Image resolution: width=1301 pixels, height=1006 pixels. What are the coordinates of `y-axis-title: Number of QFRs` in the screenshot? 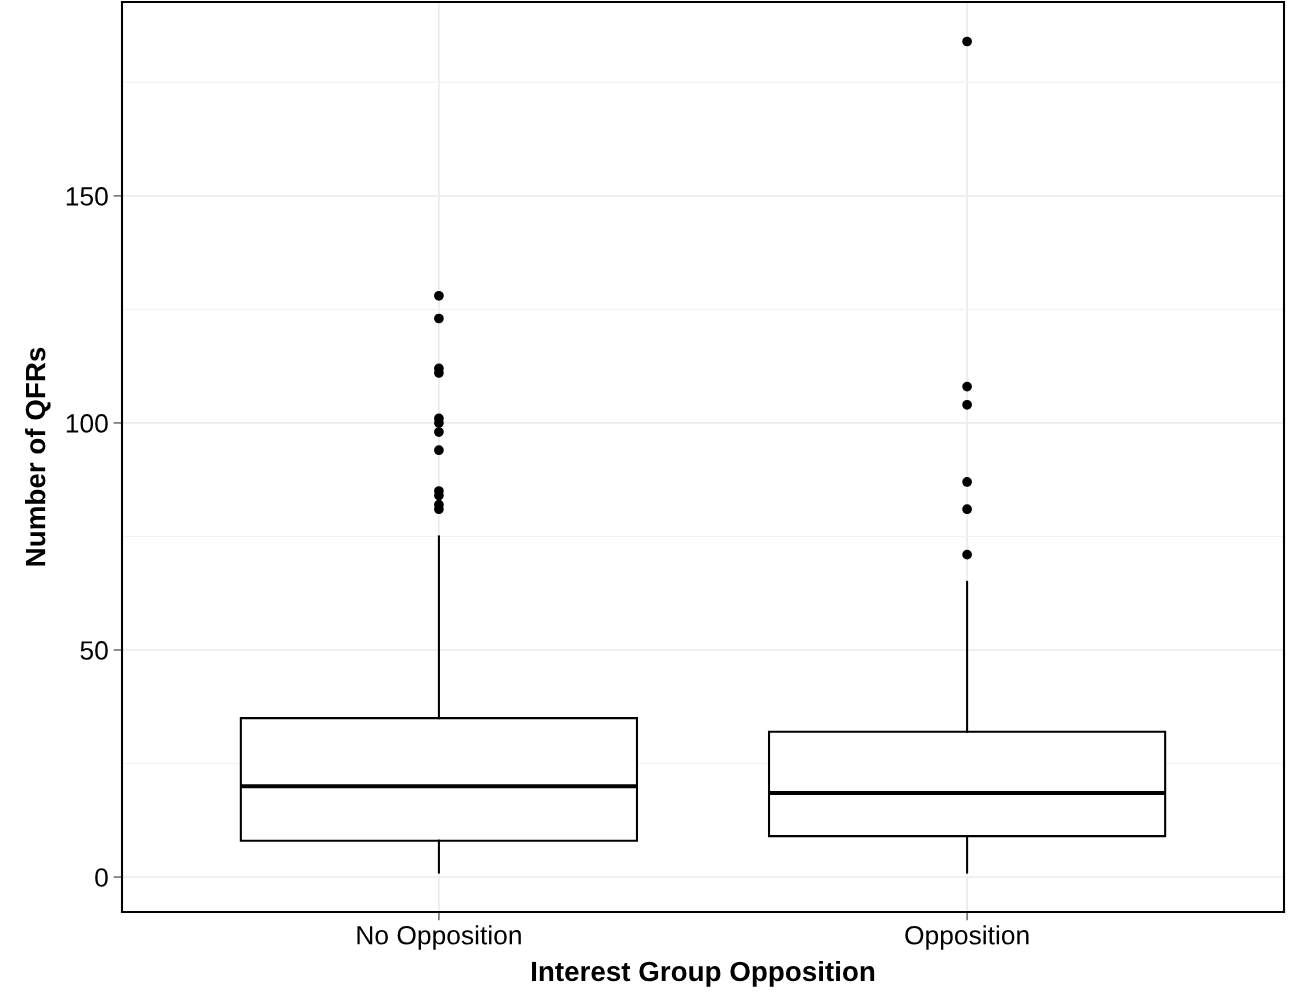 It's located at (38, 456).